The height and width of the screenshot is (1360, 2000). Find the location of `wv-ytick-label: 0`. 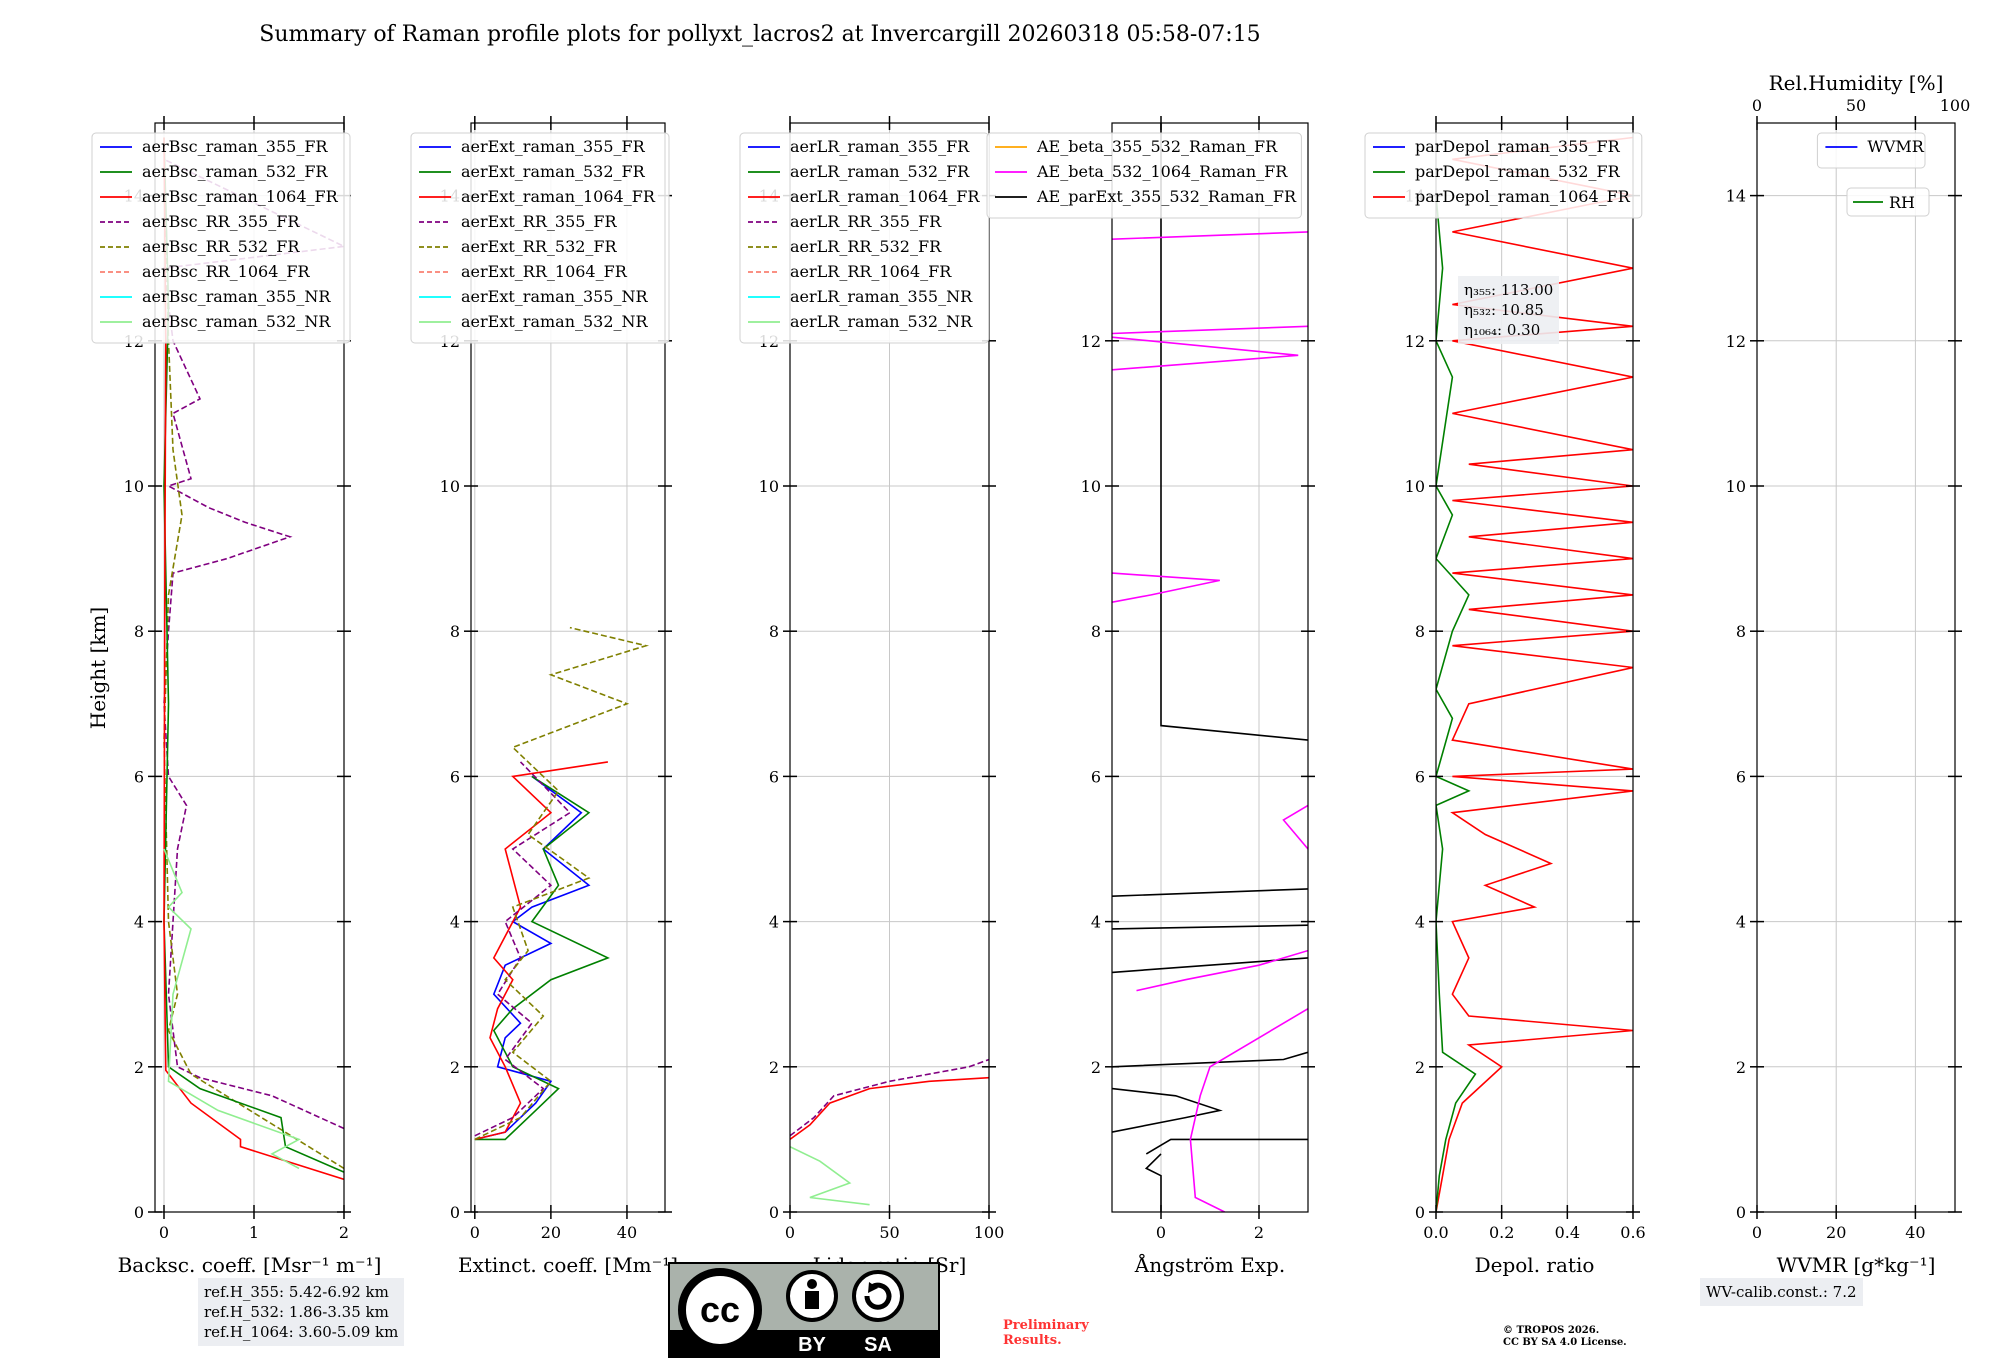

wv-ytick-label: 0 is located at coordinates (1741, 1212).